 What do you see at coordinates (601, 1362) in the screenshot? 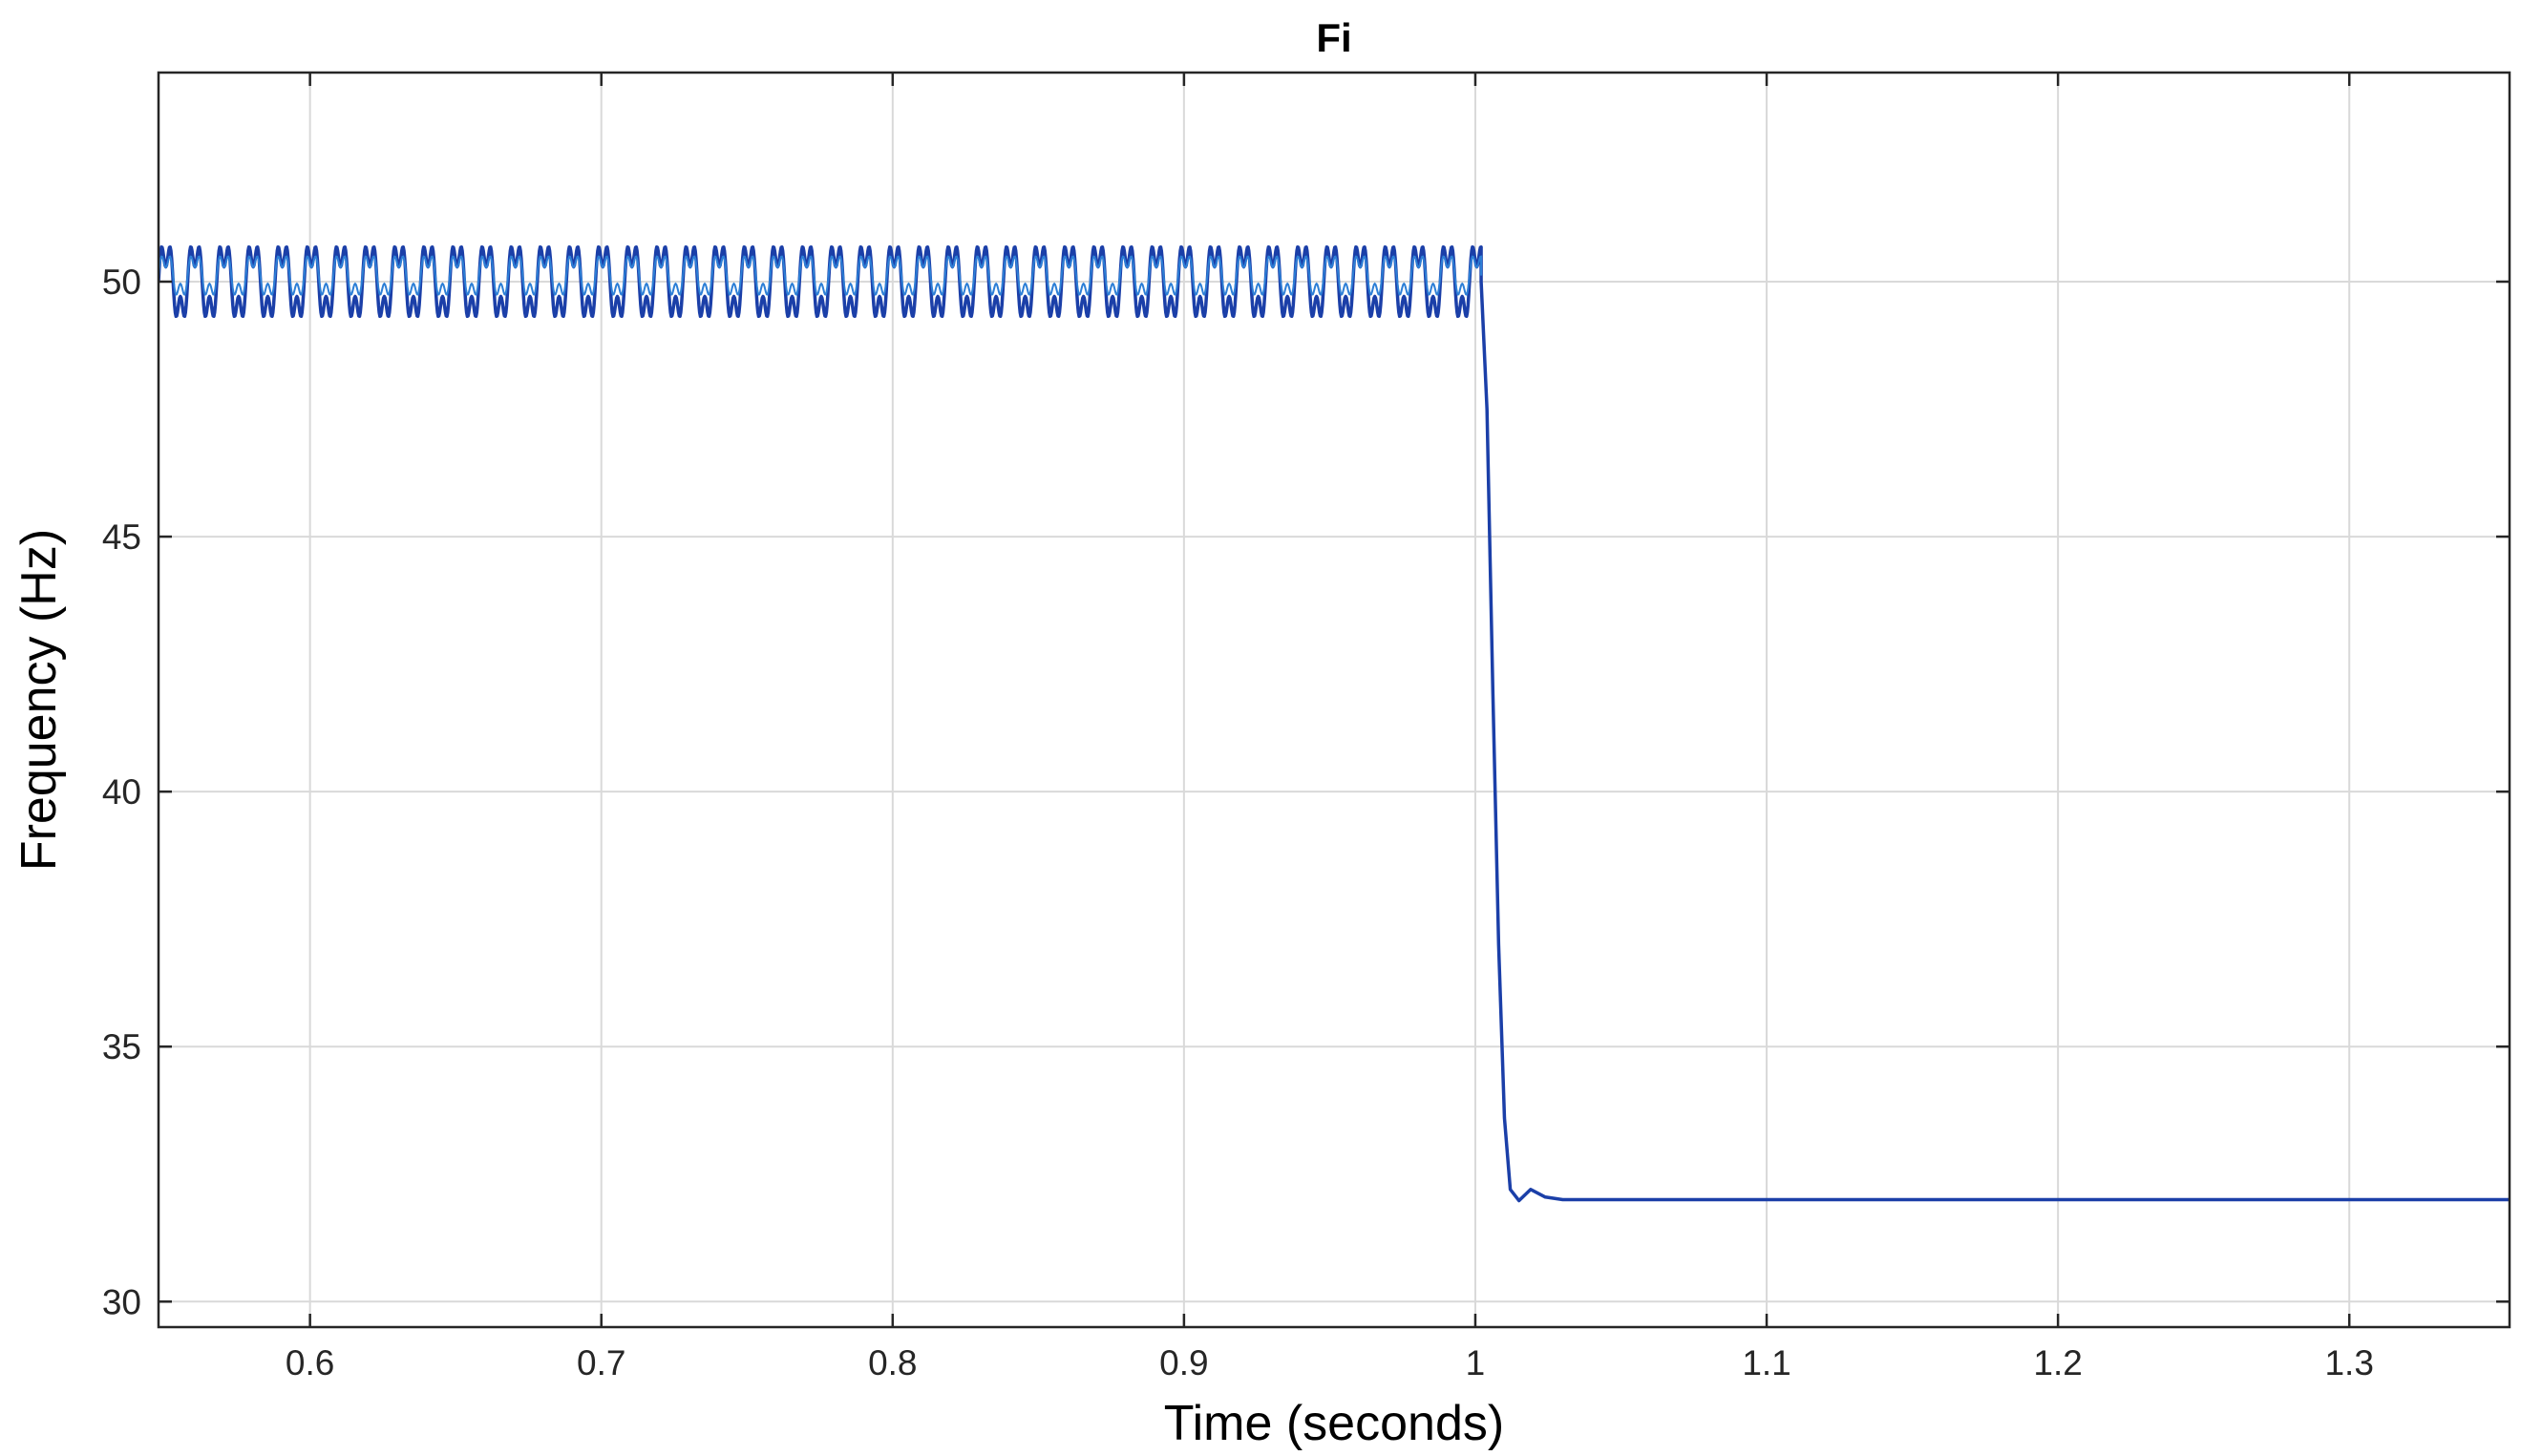
I see `x-tick-label: 0.7` at bounding box center [601, 1362].